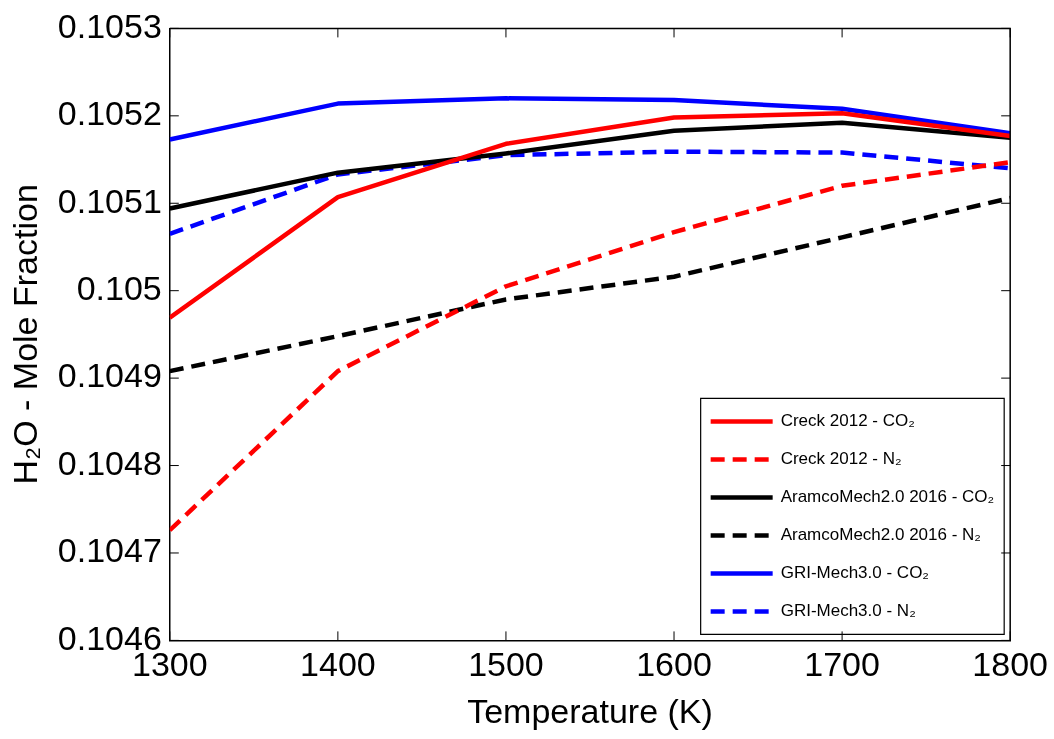 This screenshot has width=1054, height=739. Describe the element at coordinates (109, 113) in the screenshot. I see `y-tick-label: 0.1052` at that location.